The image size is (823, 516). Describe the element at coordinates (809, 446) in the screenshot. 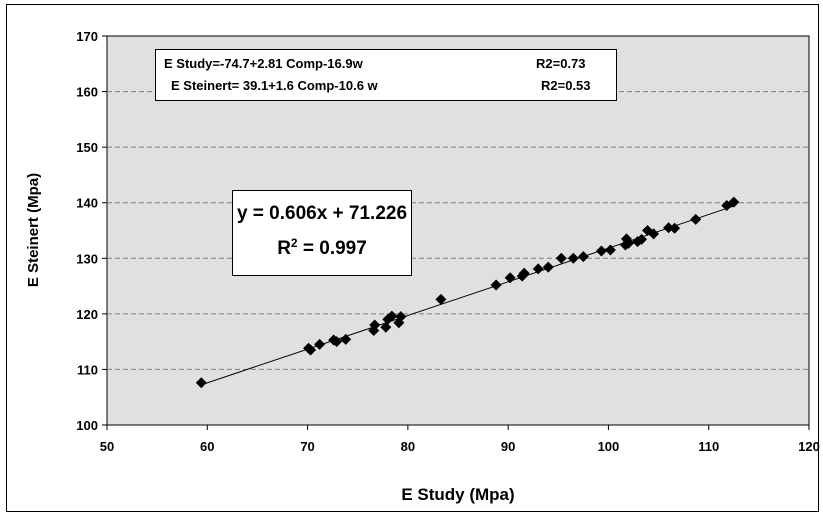

I see `x-tick-label: 120` at that location.